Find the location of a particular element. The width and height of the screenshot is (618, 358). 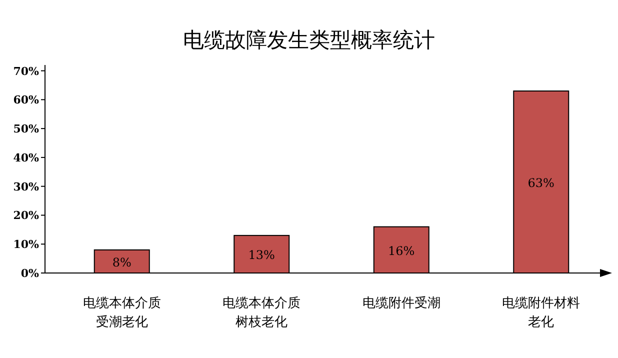

data-label: 16% is located at coordinates (401, 251).